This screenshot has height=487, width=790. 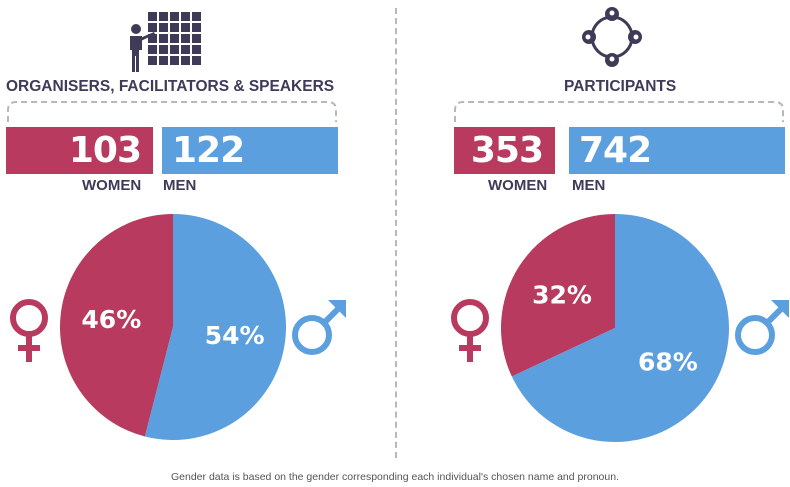 I want to click on chart-title: ORGANISERS, FACILITATORS & SPEAKERS, so click(x=170, y=86).